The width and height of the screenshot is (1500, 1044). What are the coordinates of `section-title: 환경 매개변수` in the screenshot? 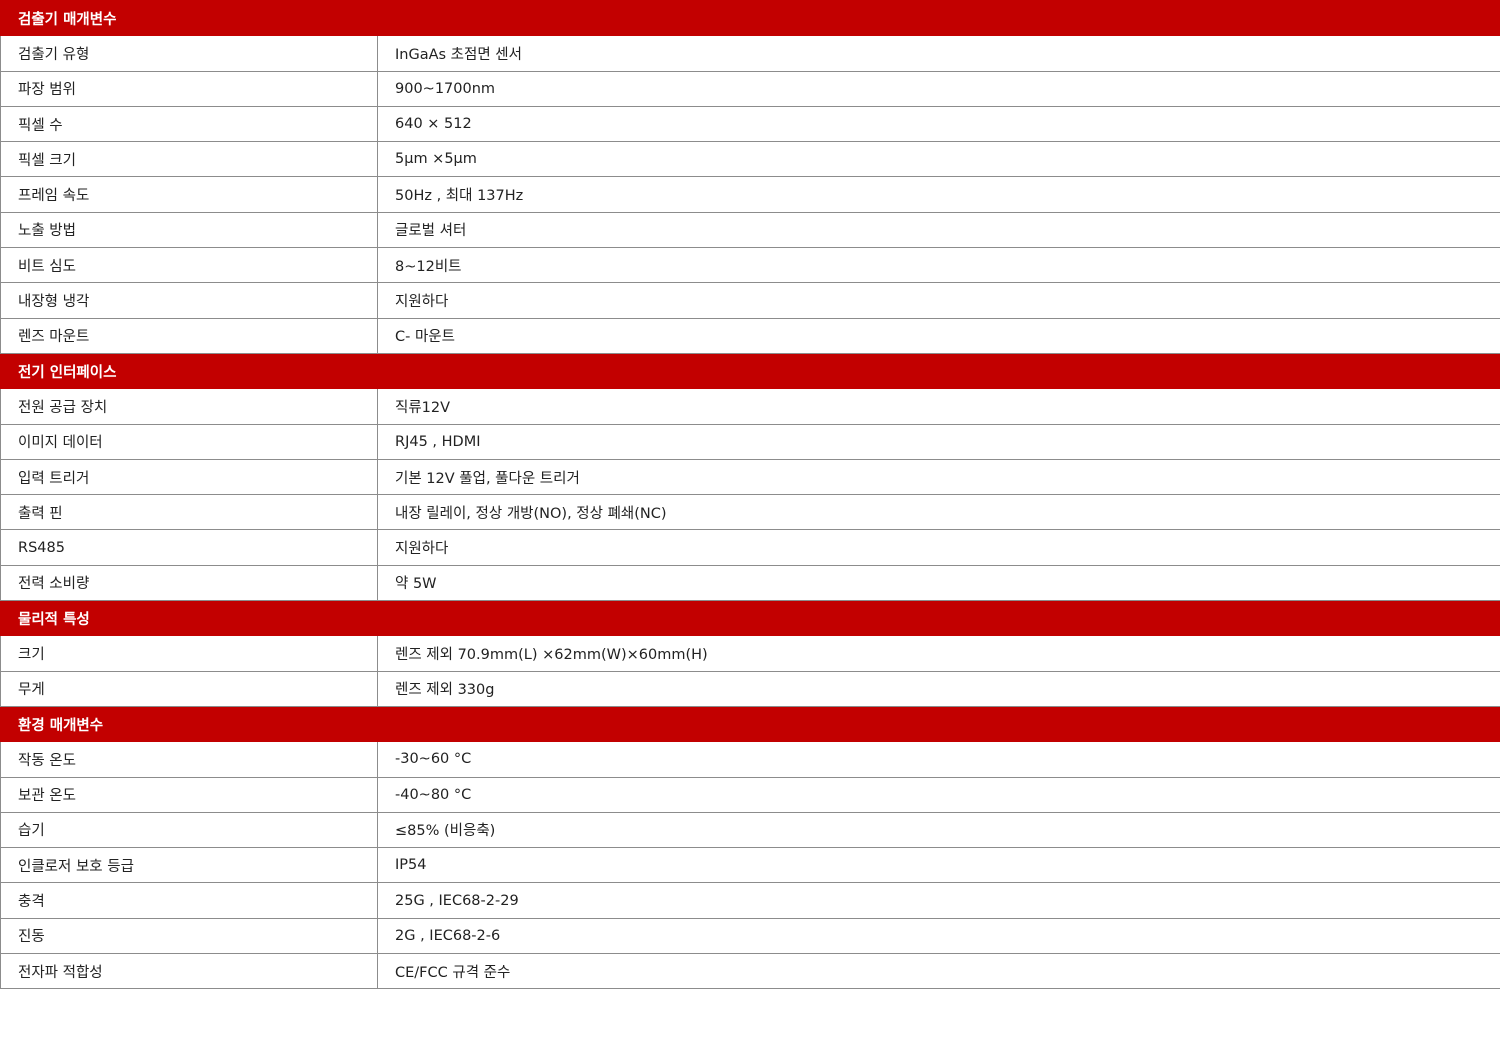 It's located at (750, 724).